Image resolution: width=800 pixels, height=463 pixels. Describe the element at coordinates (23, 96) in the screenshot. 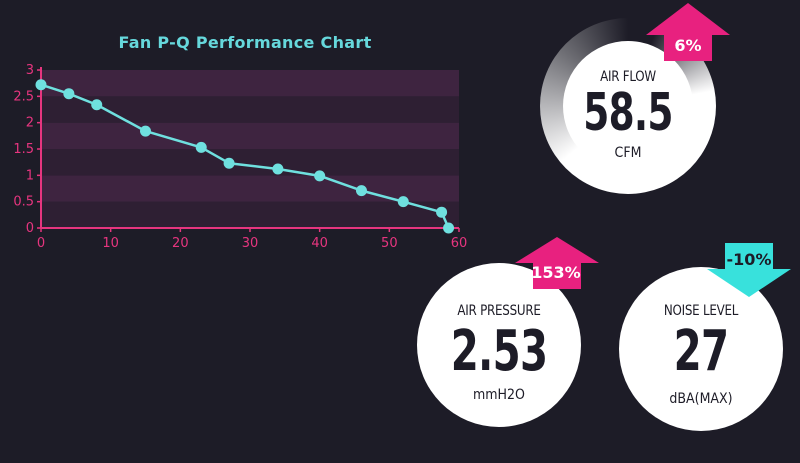

I see `y-tick-label: 2.5` at that location.